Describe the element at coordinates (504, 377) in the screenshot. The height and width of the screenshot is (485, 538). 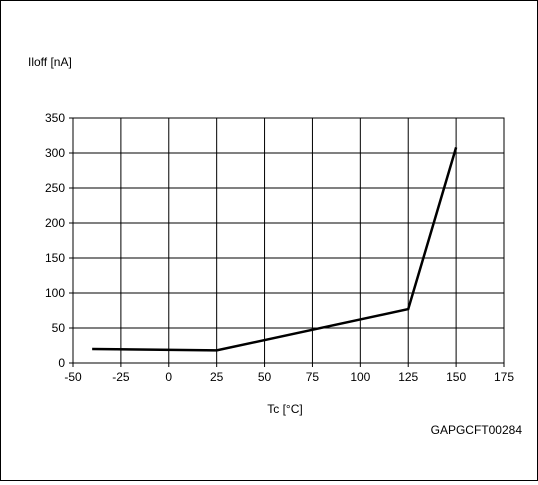
I see `x-tick-label: 175` at that location.